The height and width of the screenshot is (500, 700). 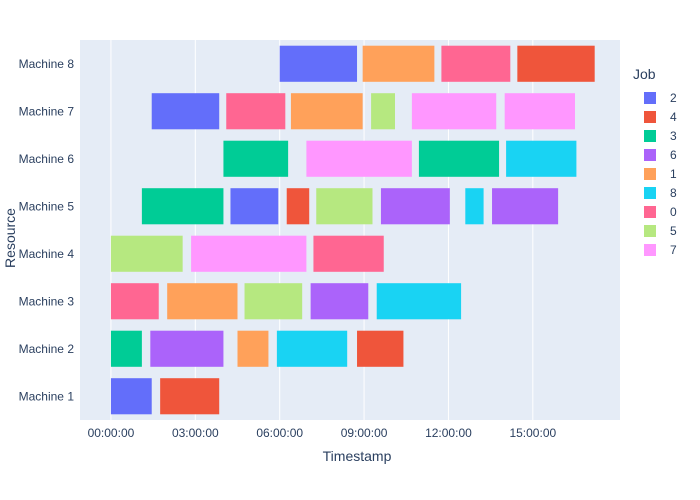 I want to click on x-tick-label: 12:00:00, so click(x=448, y=433).